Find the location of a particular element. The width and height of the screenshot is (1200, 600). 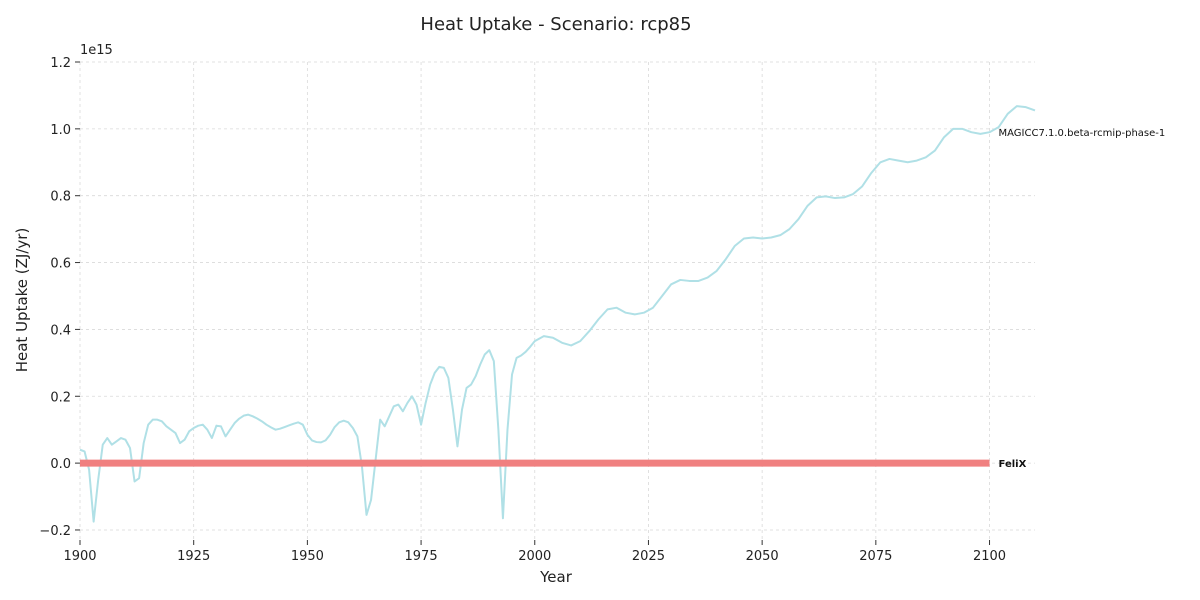

y-offset-label: 1e15 is located at coordinates (96, 50).